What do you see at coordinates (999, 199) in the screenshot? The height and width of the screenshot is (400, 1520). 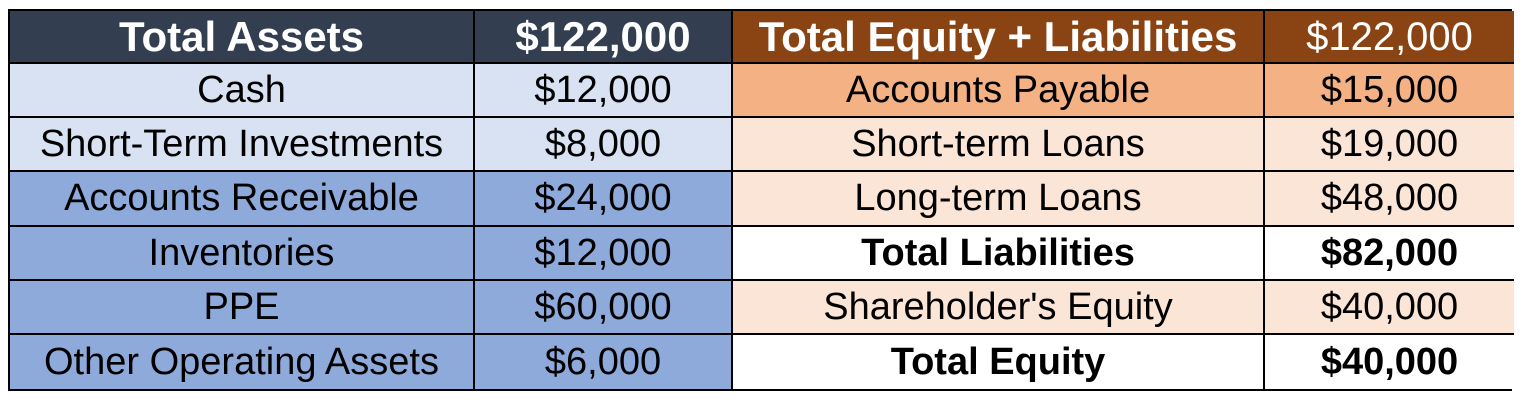 I see `long-term-loans-label: Long-term Loans` at bounding box center [999, 199].